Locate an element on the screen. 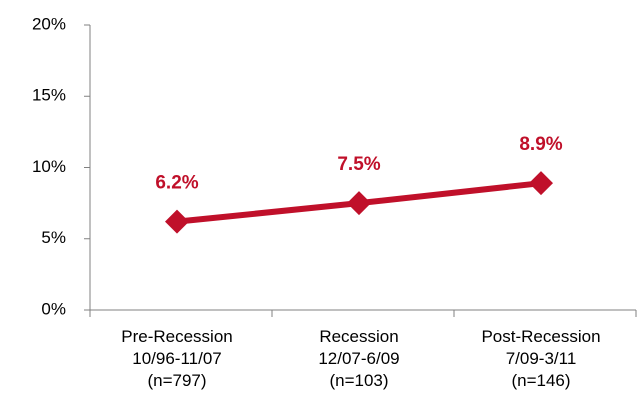 The width and height of the screenshot is (640, 404). data-label: 8.9% is located at coordinates (540, 144).